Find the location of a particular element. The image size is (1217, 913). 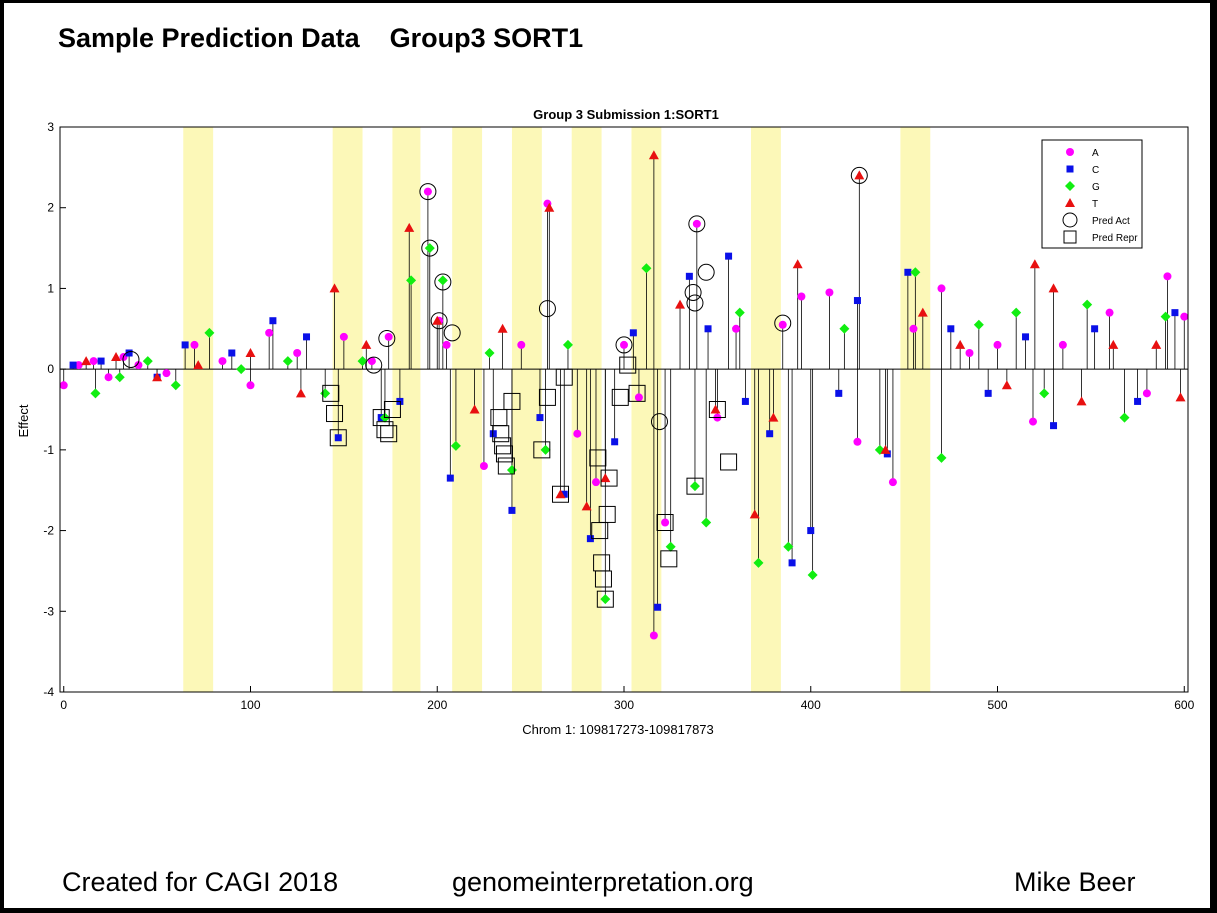

chart-title: Group 3 Submission 1:SORT1 is located at coordinates (626, 114).